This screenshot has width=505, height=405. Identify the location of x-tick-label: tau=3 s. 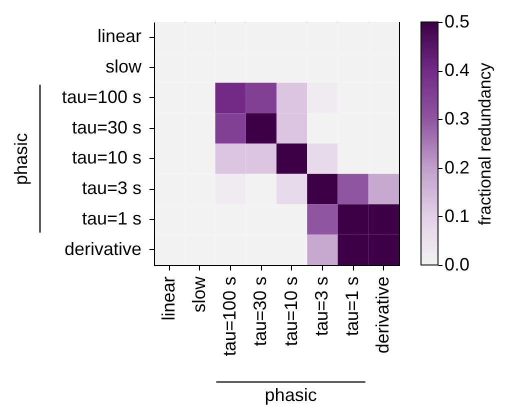
(321, 306).